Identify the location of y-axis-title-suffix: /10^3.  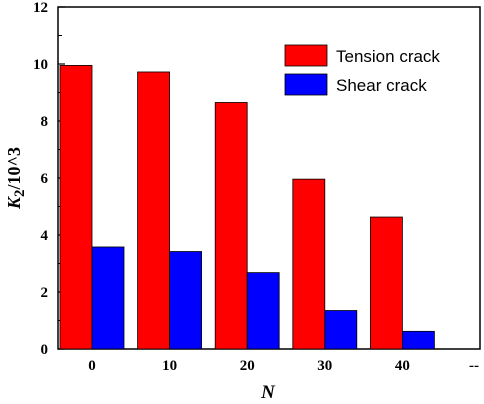
(14, 168).